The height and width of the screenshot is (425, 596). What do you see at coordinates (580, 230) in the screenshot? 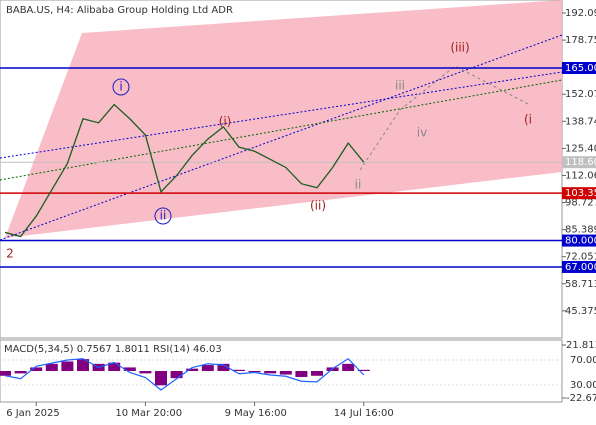
I see `y-tick-label: 85.389` at bounding box center [580, 230].